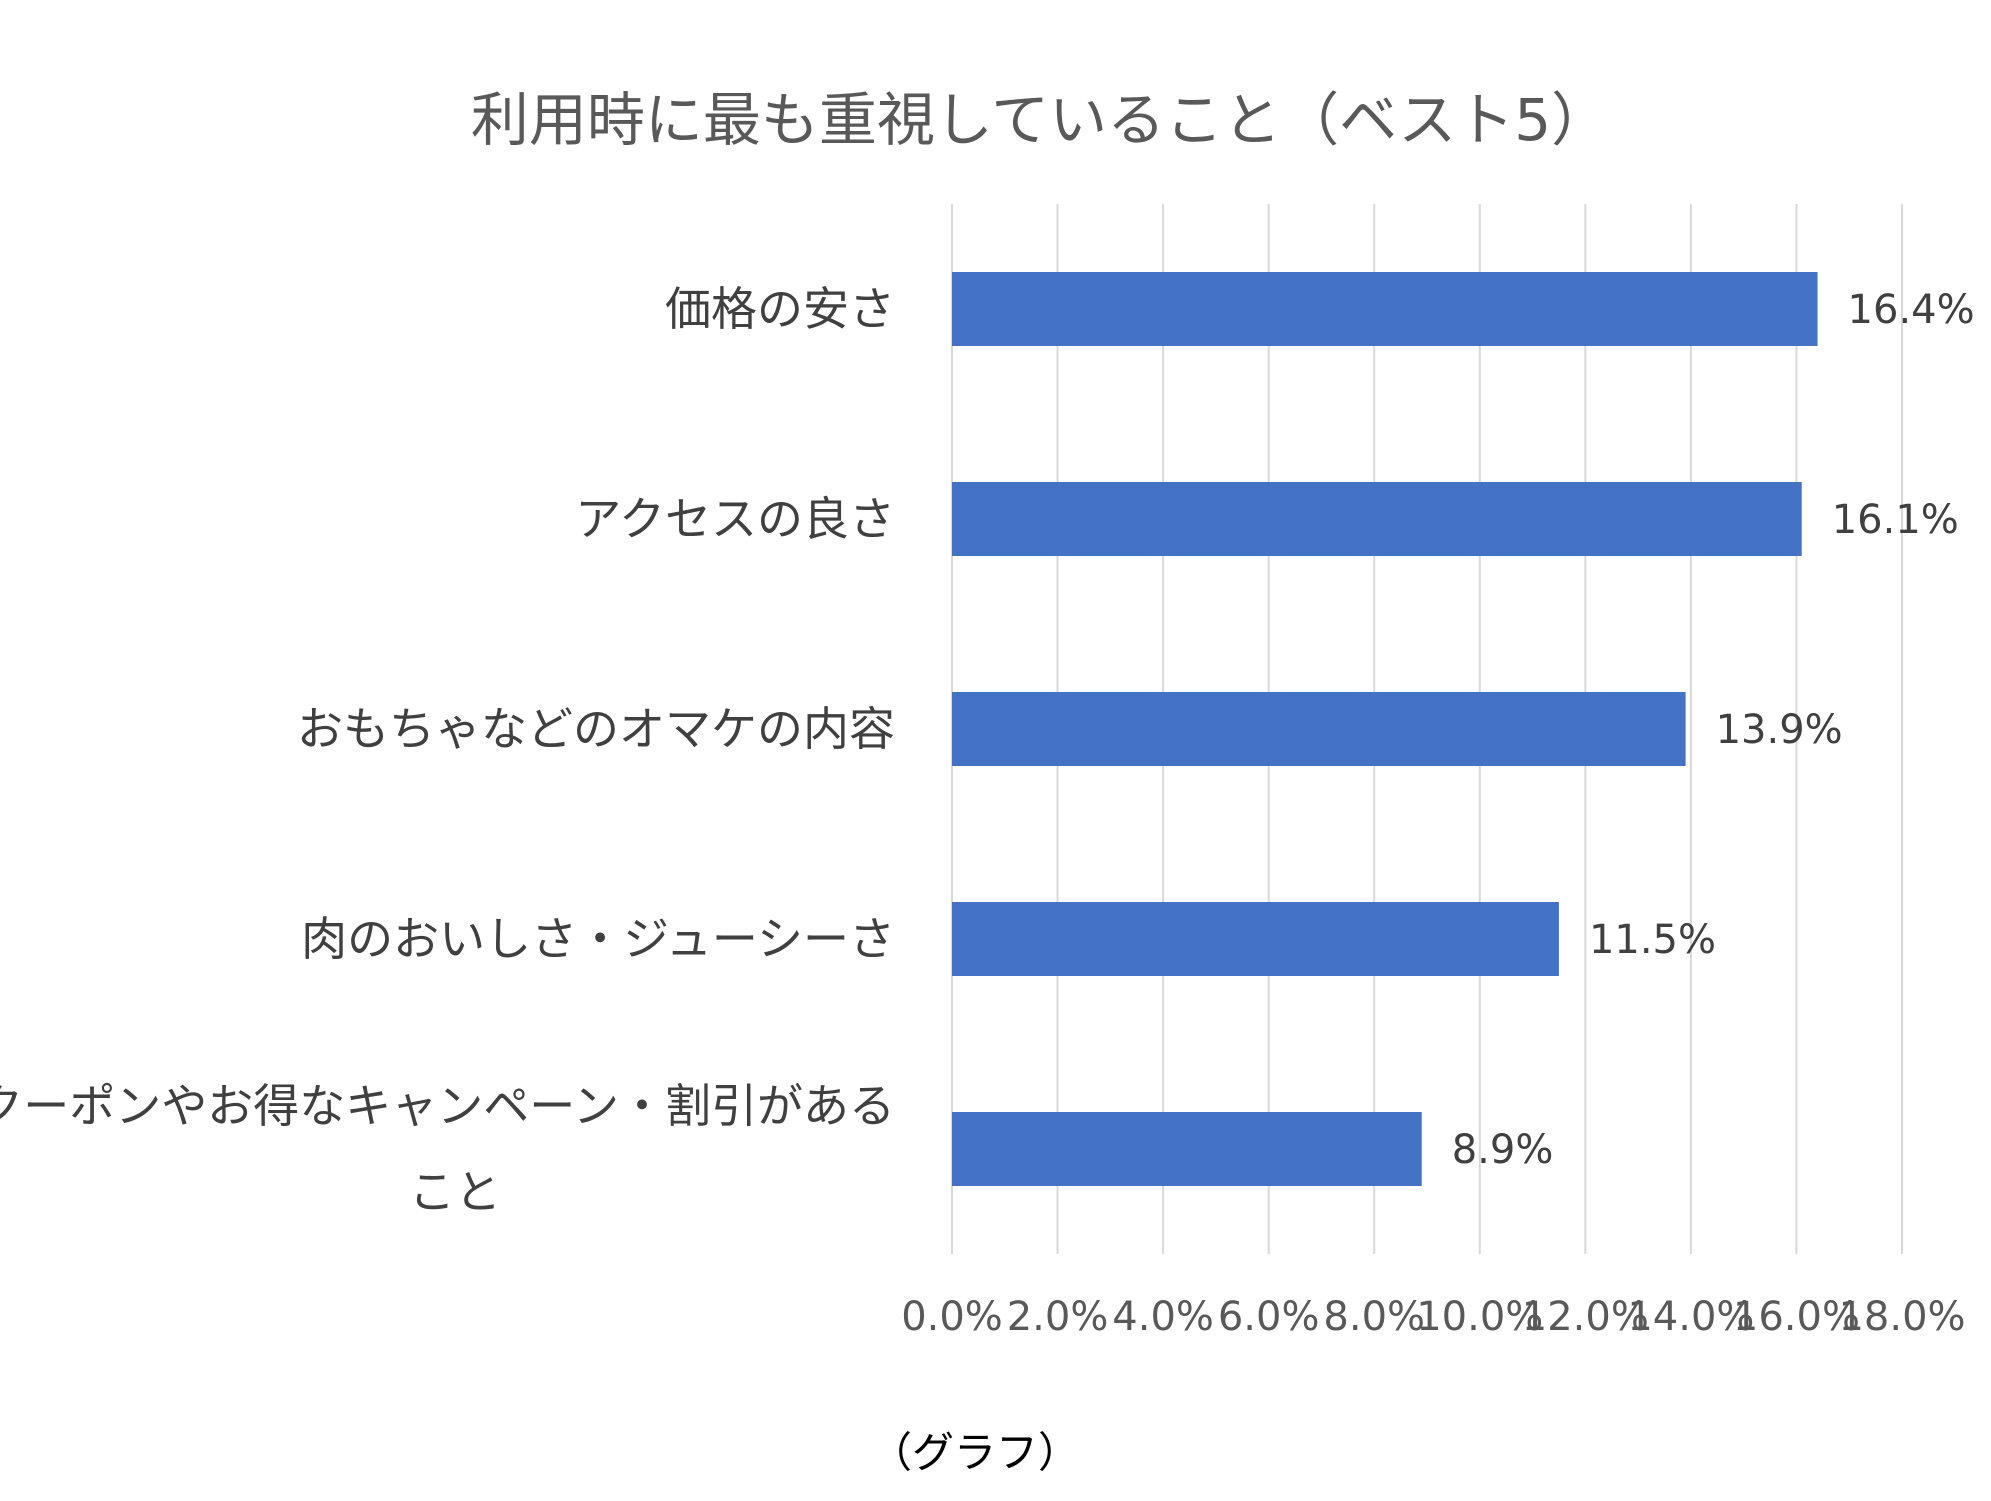  Describe the element at coordinates (598, 939) in the screenshot. I see `category-label: 肉のおいしさ・ジューシーさ` at that location.